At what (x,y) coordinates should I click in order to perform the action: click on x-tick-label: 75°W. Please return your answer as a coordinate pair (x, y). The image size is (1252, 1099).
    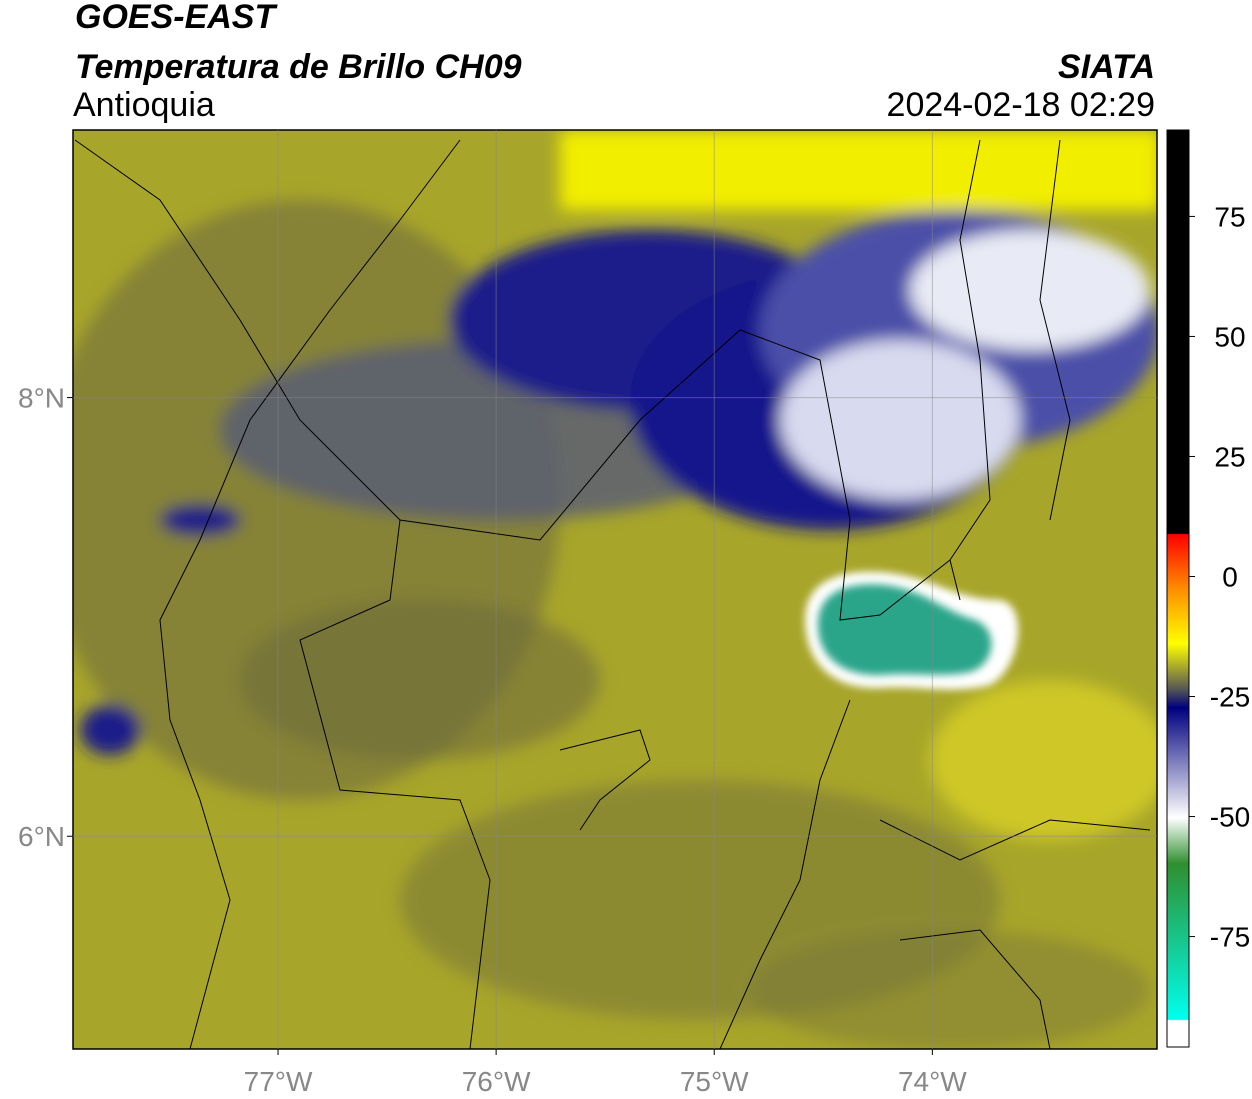
    Looking at the image, I should click on (714, 1081).